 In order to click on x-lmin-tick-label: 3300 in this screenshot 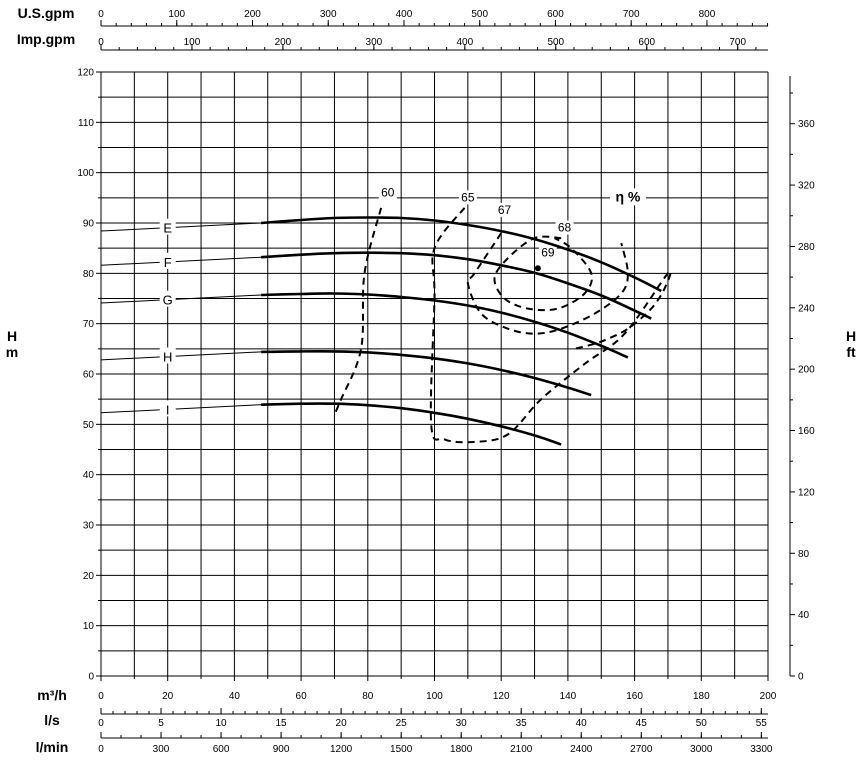, I will do `click(761, 749)`.